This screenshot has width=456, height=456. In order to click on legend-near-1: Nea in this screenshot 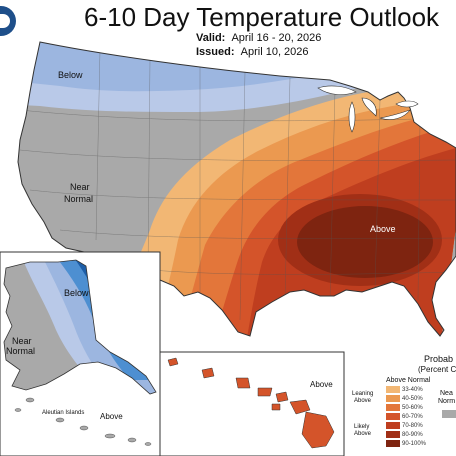, I will do `click(446, 393)`.